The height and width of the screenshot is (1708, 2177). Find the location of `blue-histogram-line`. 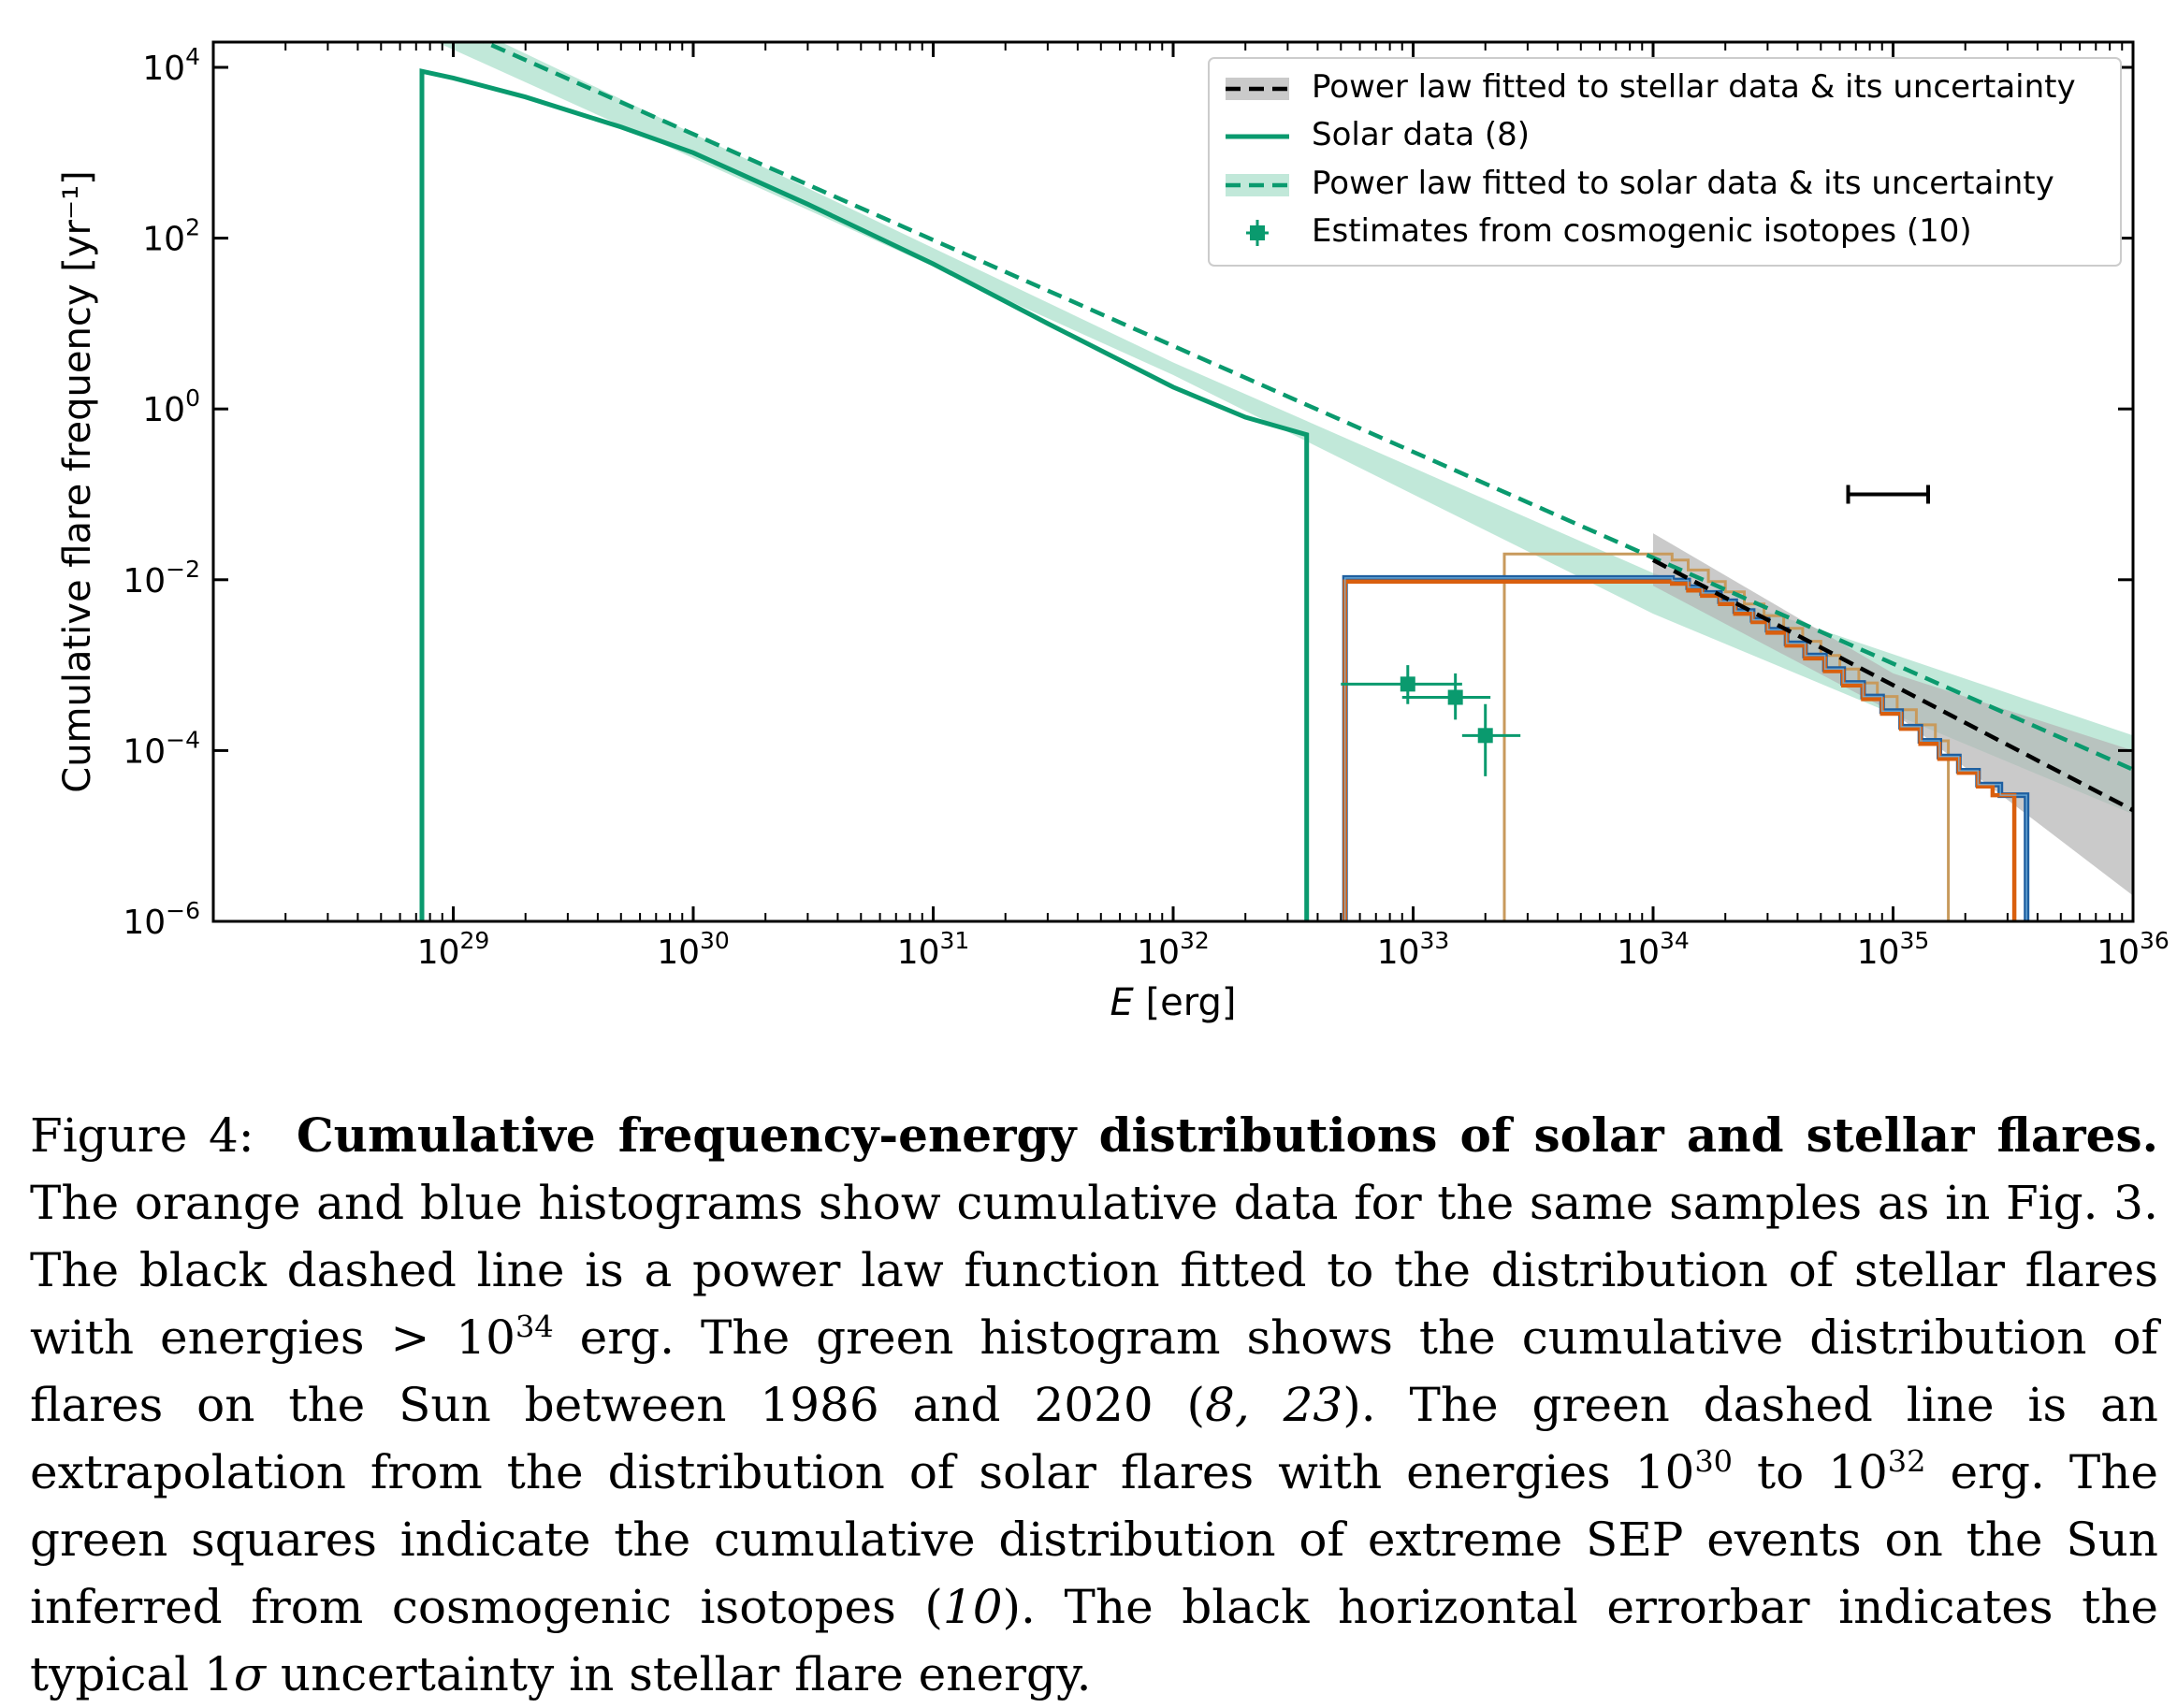

blue-histogram-line is located at coordinates (1686, 747).